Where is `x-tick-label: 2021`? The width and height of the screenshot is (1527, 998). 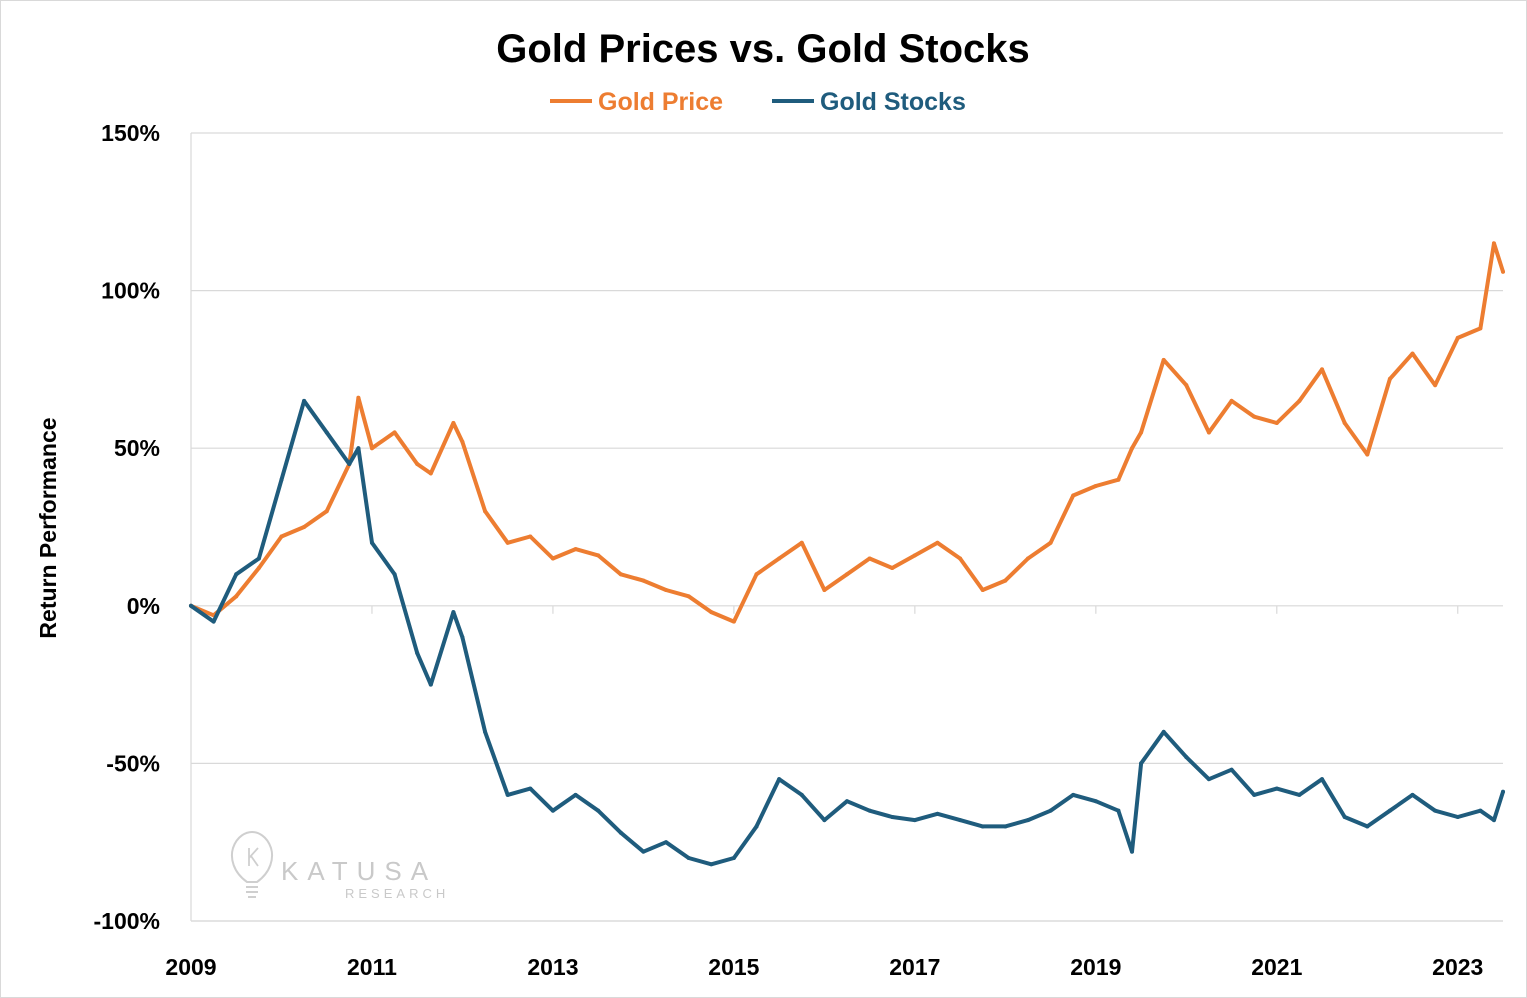 x-tick-label: 2021 is located at coordinates (1276, 967).